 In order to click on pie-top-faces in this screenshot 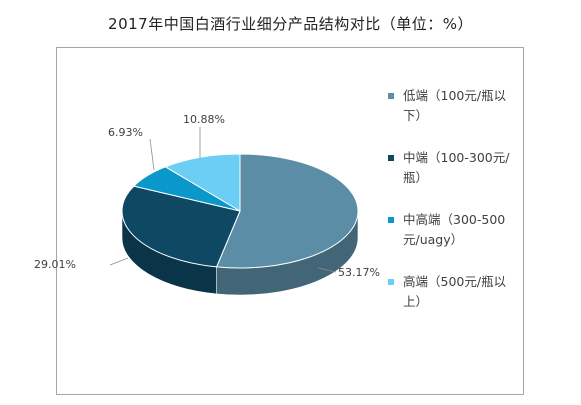, I will do `click(240, 211)`.